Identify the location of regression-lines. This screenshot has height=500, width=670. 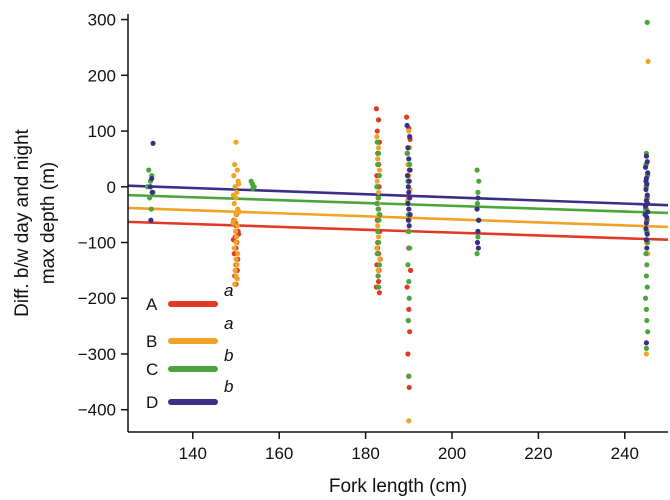
(398, 213).